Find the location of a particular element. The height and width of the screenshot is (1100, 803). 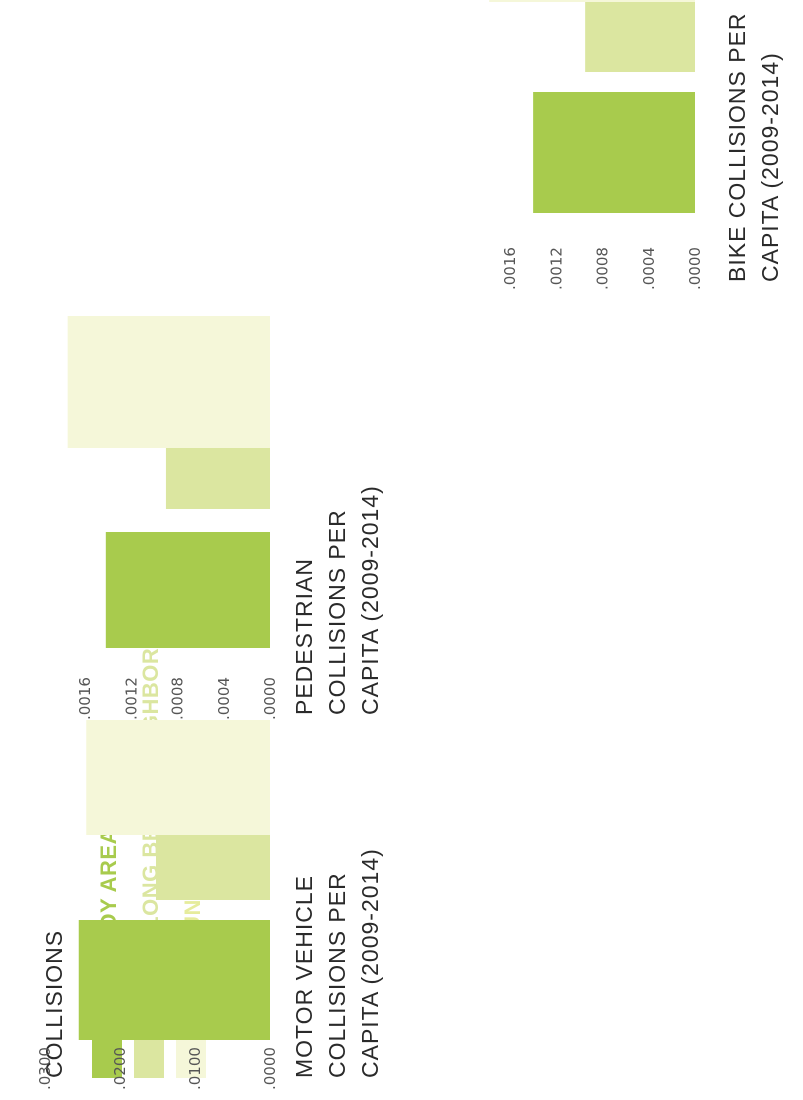

category-label-line: MOTOR VEHICLE is located at coordinates (304, 976).